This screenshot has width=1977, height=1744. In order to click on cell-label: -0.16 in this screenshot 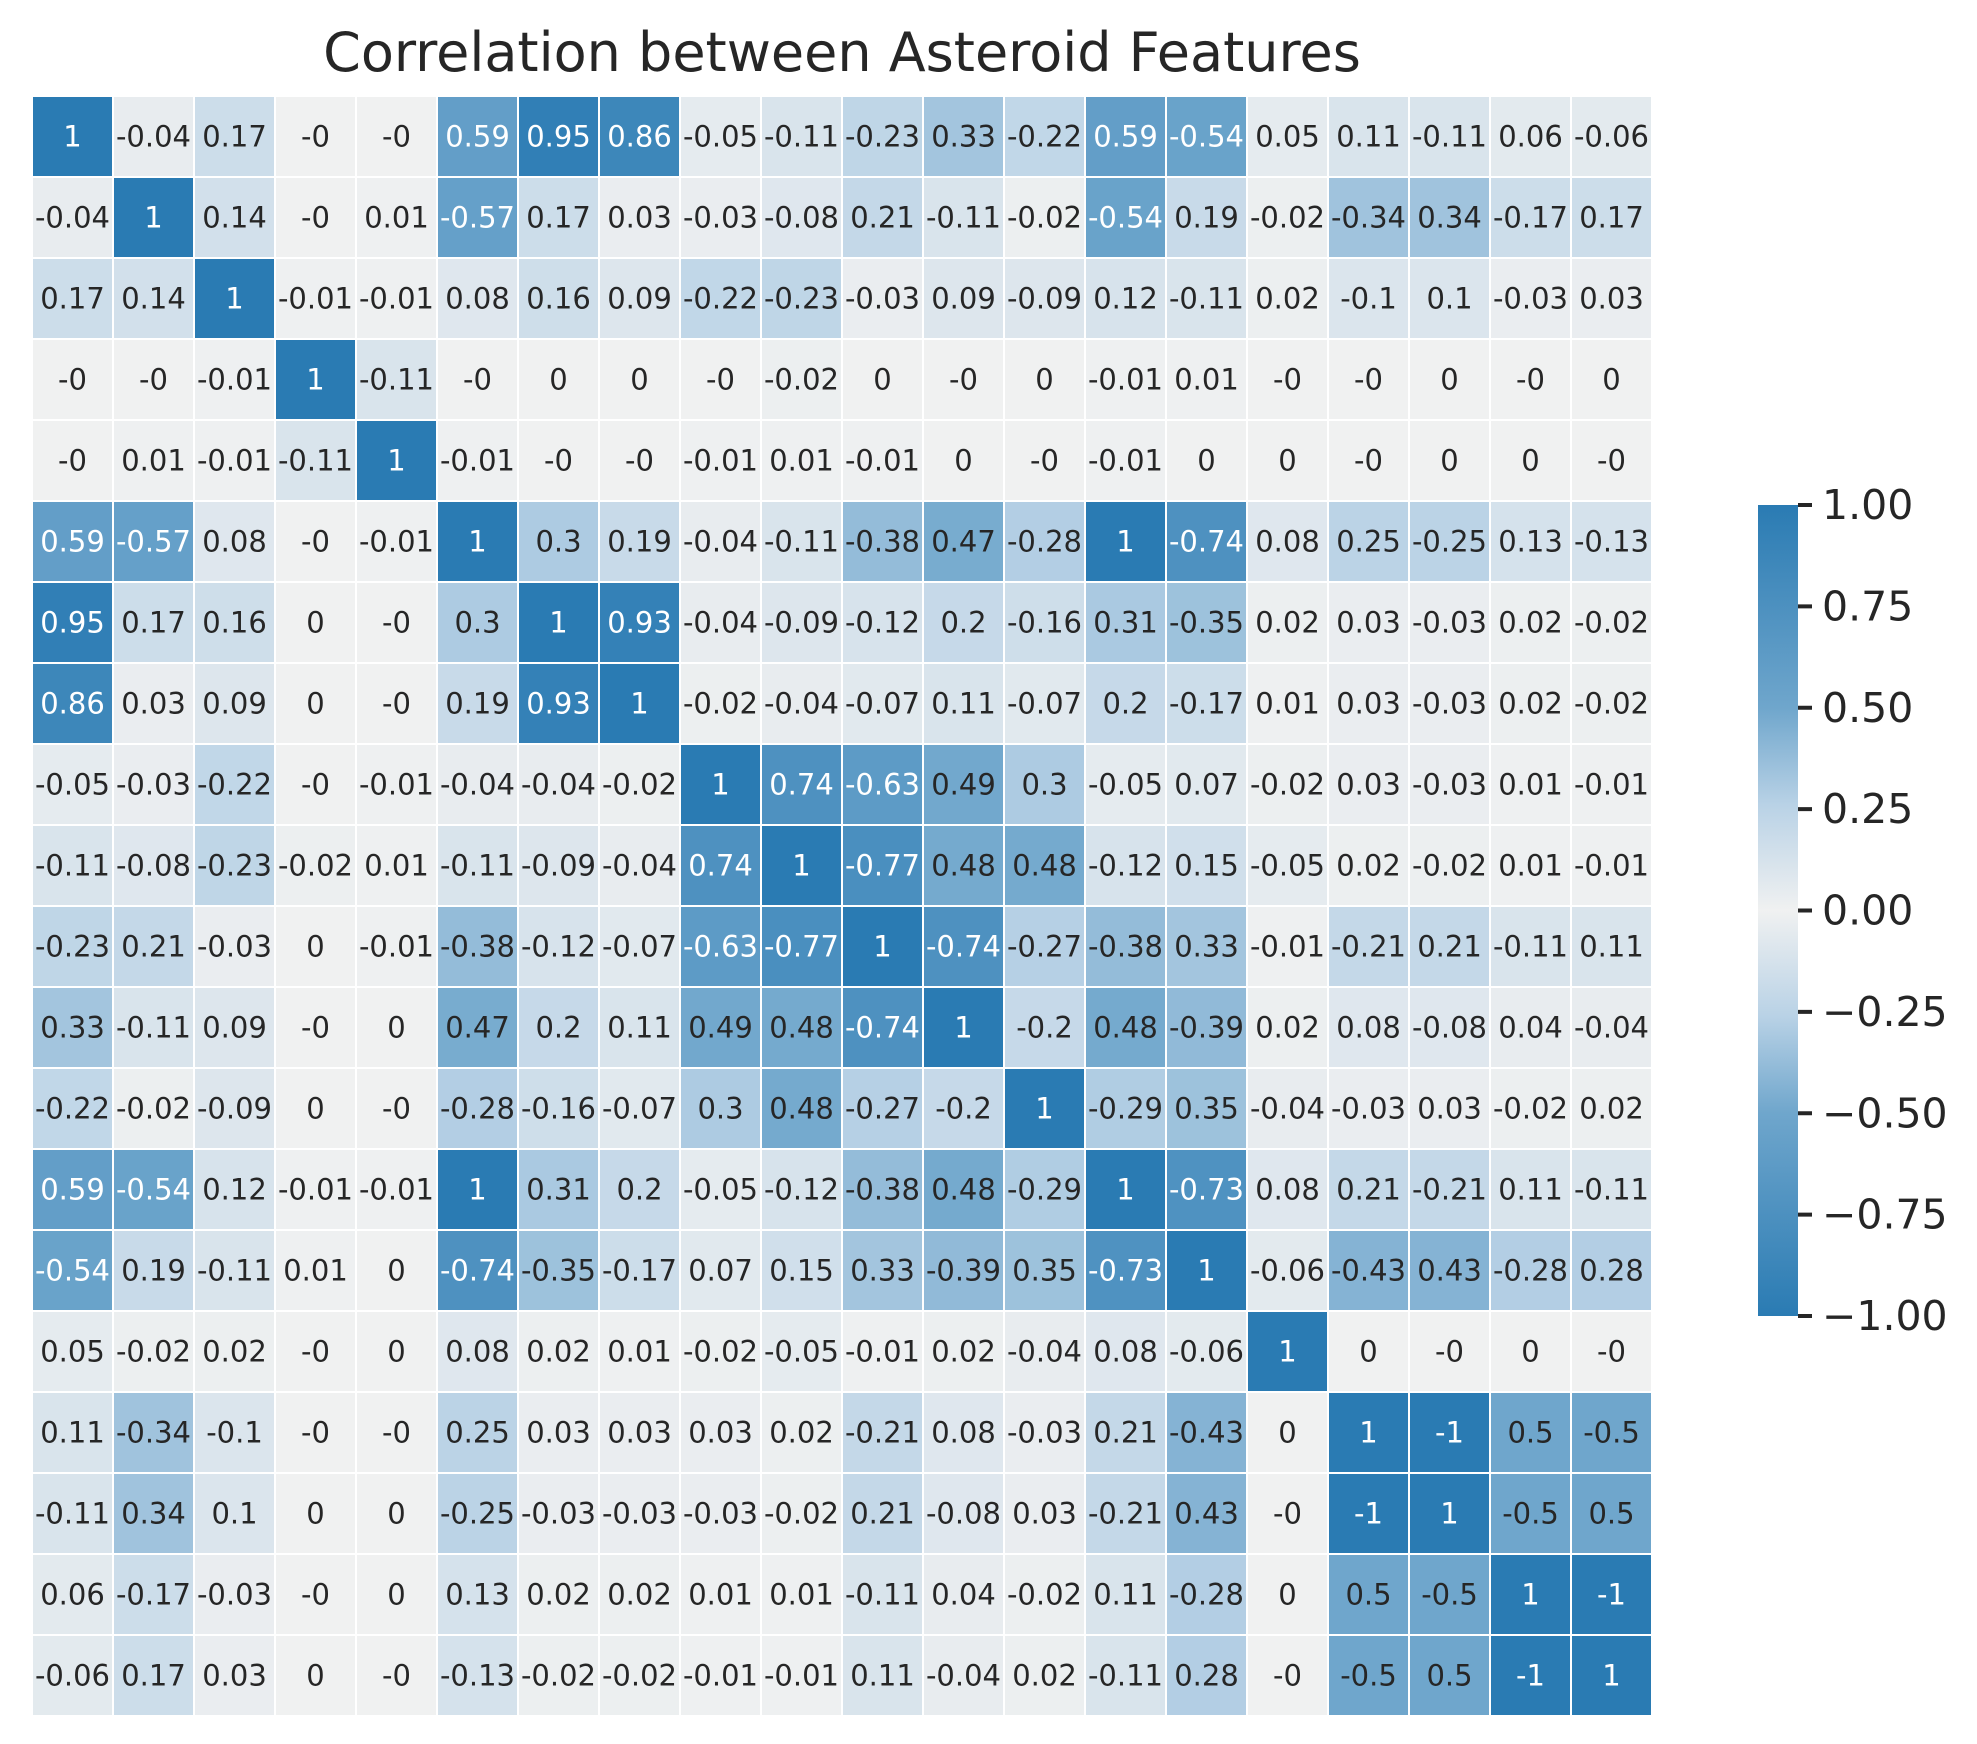, I will do `click(558, 1109)`.